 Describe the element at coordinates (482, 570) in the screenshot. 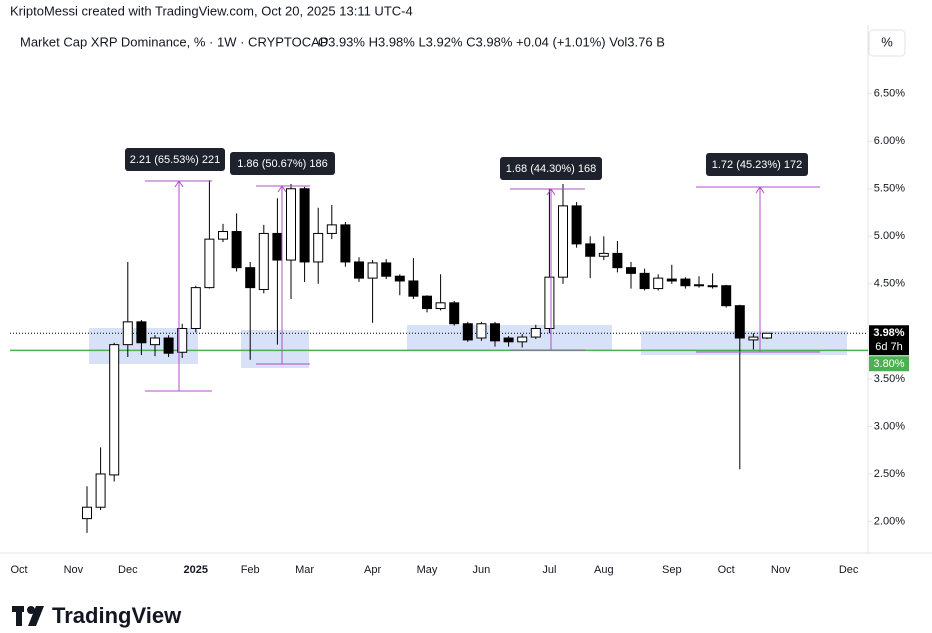

I see `x-tick-label: Jun` at that location.